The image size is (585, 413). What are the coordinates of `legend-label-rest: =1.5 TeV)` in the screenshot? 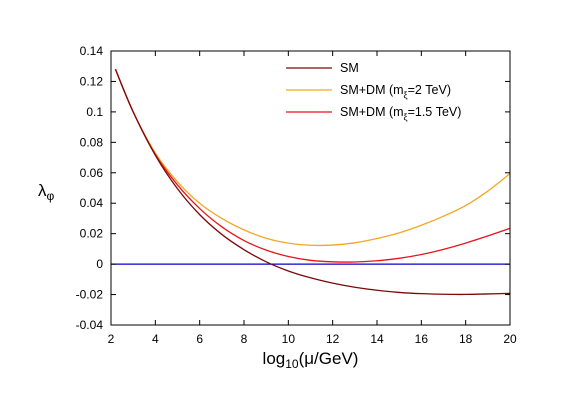 It's located at (435, 112).